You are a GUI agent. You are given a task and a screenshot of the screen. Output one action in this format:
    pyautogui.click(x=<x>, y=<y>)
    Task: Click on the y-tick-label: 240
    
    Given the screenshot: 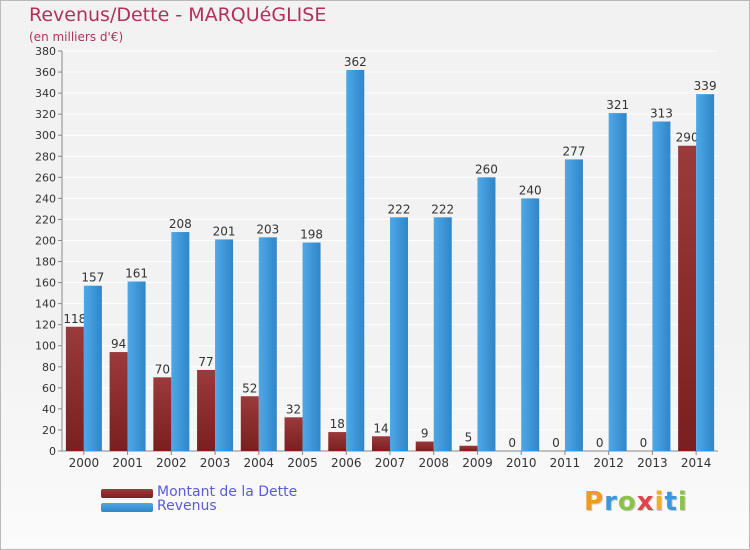 What is the action you would take?
    pyautogui.click(x=45, y=198)
    